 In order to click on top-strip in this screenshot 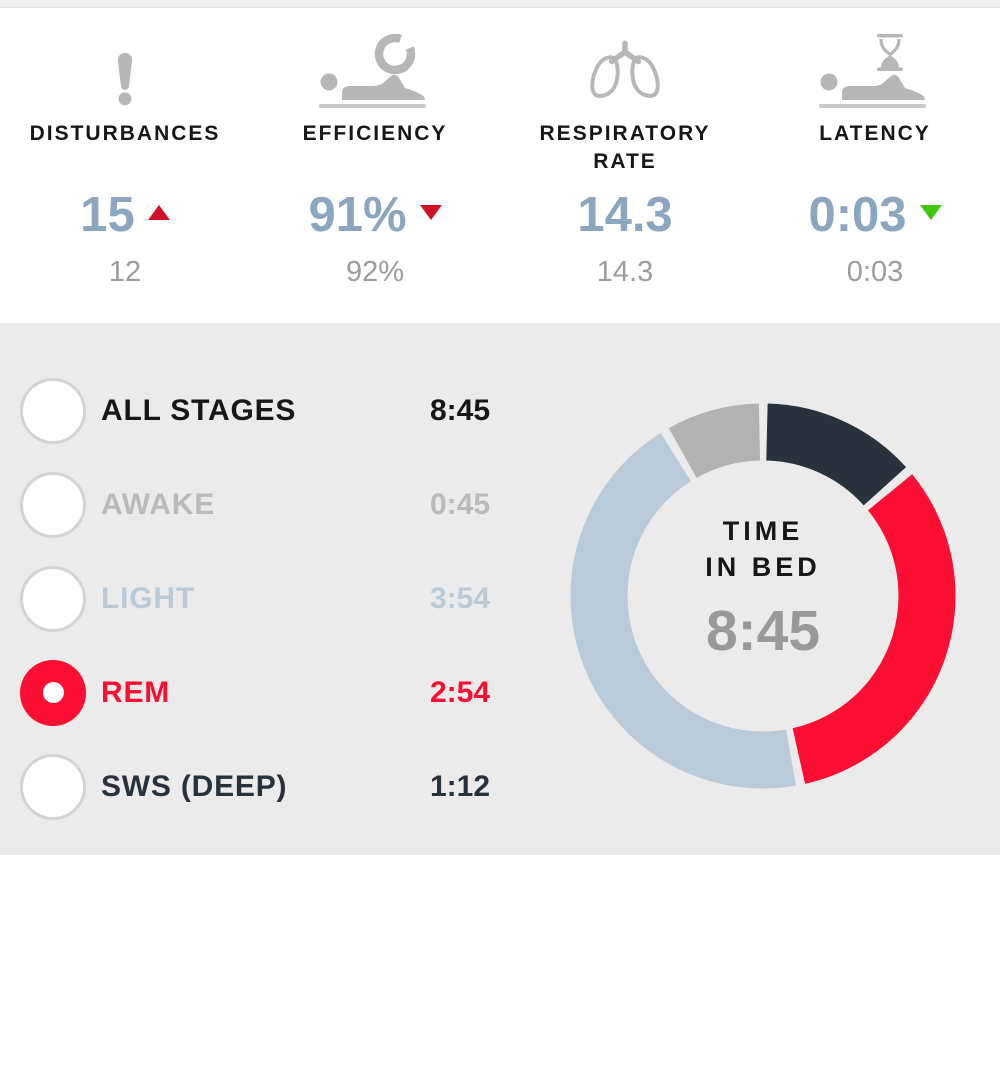, I will do `click(500, 4)`.